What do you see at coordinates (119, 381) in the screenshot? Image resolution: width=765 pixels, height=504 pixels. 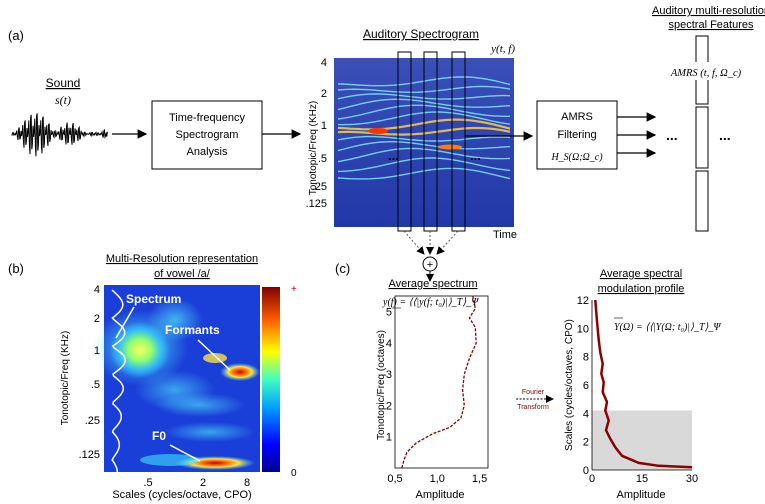 I see `multires-spectrum-curve` at bounding box center [119, 381].